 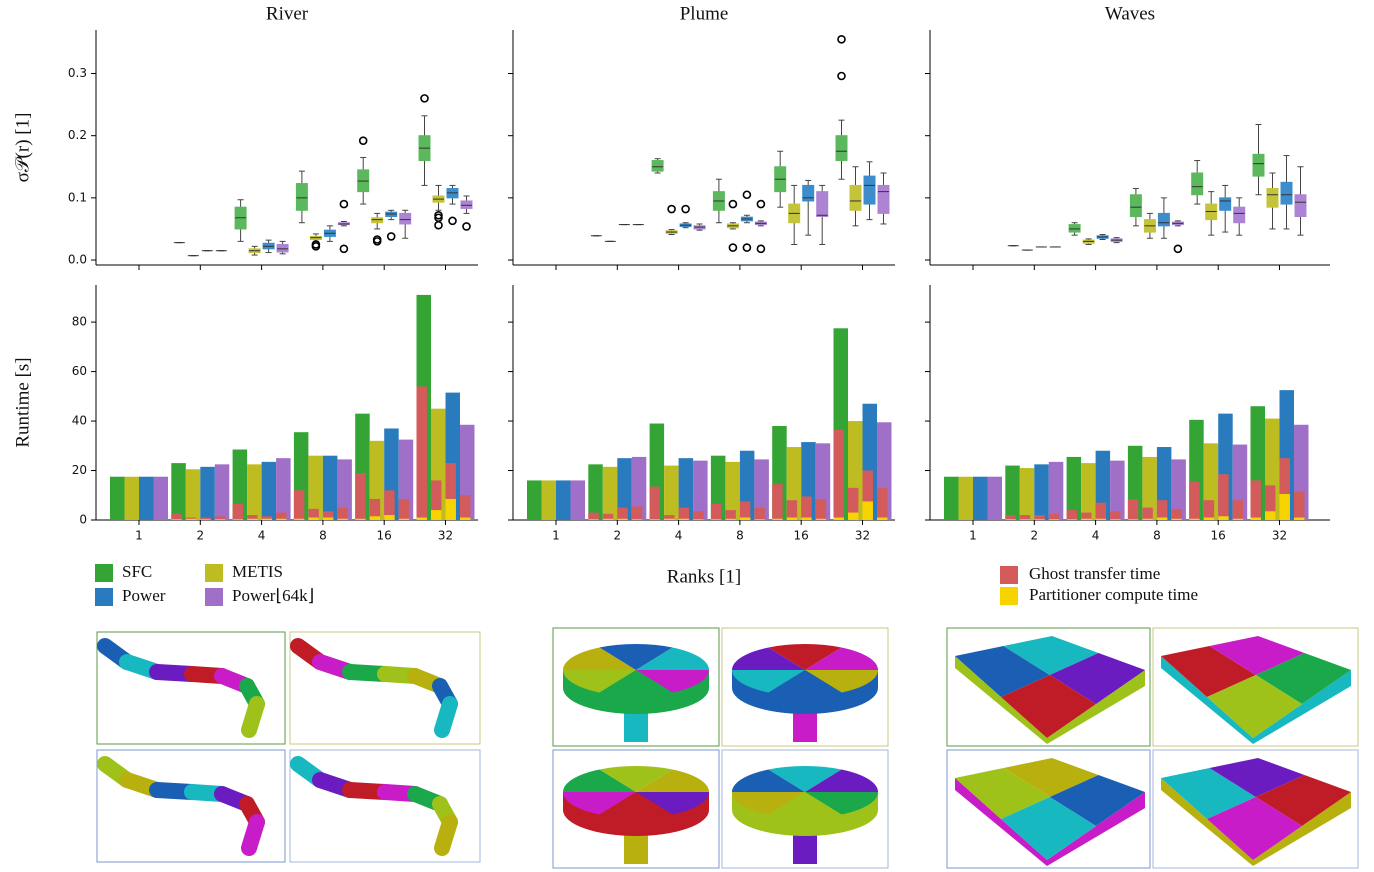 I want to click on legend-label: Partitioner compute time, so click(x=1113, y=594).